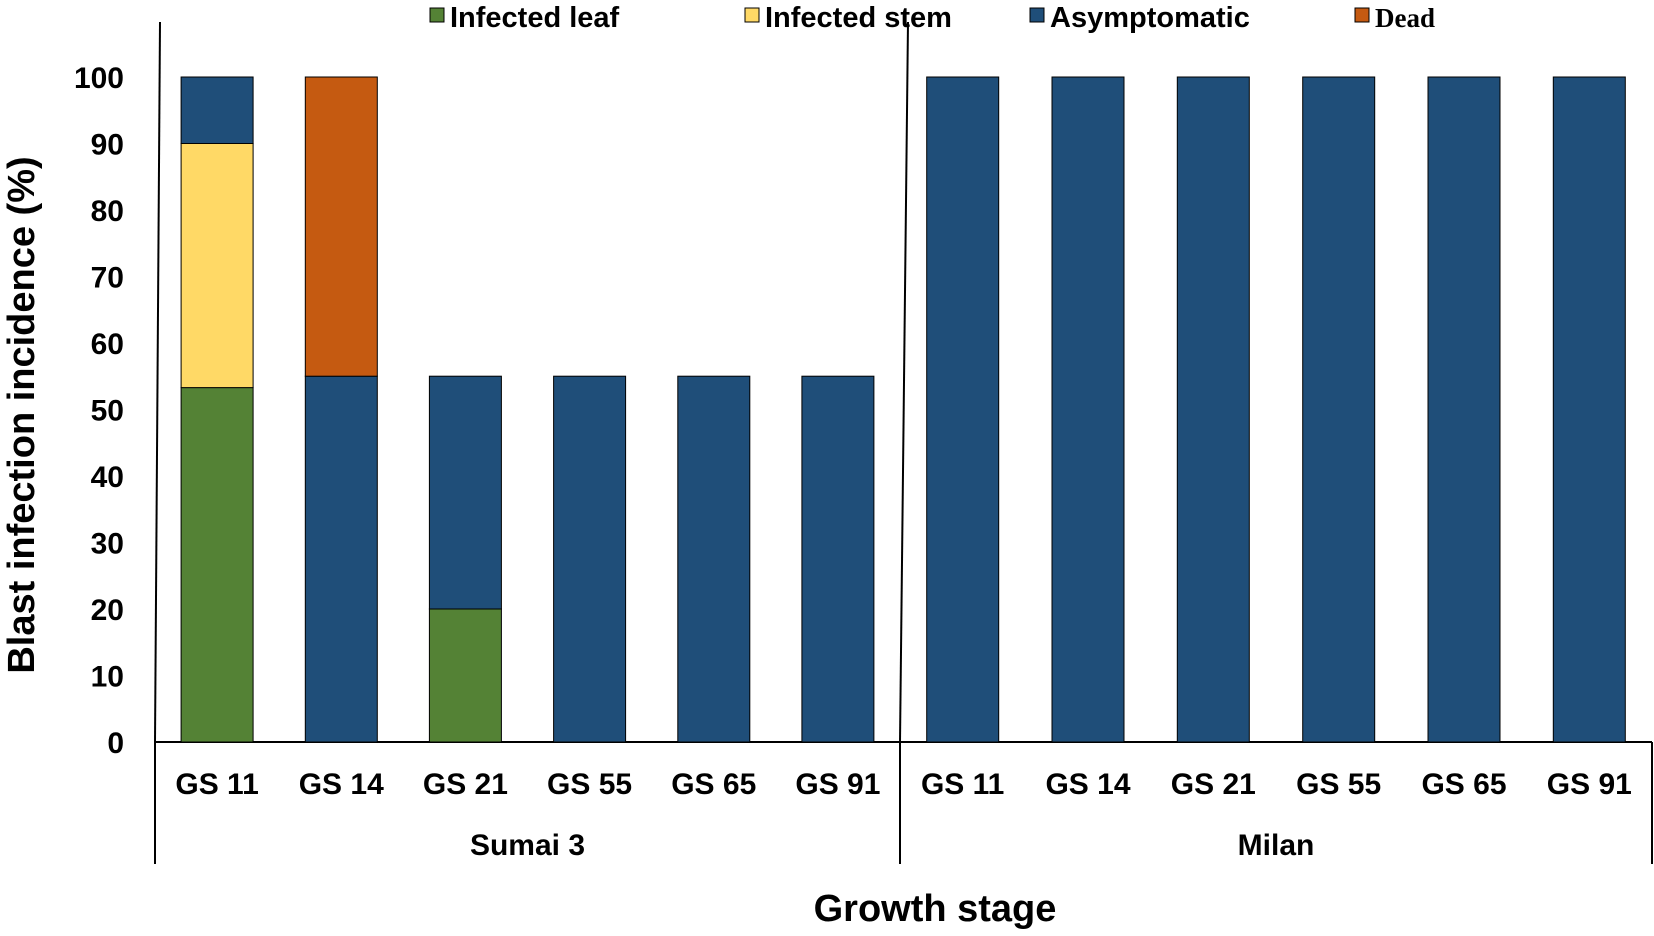 The width and height of the screenshot is (1654, 936). I want to click on bar-asymptomatic-sumai-3-gs91, so click(838, 559).